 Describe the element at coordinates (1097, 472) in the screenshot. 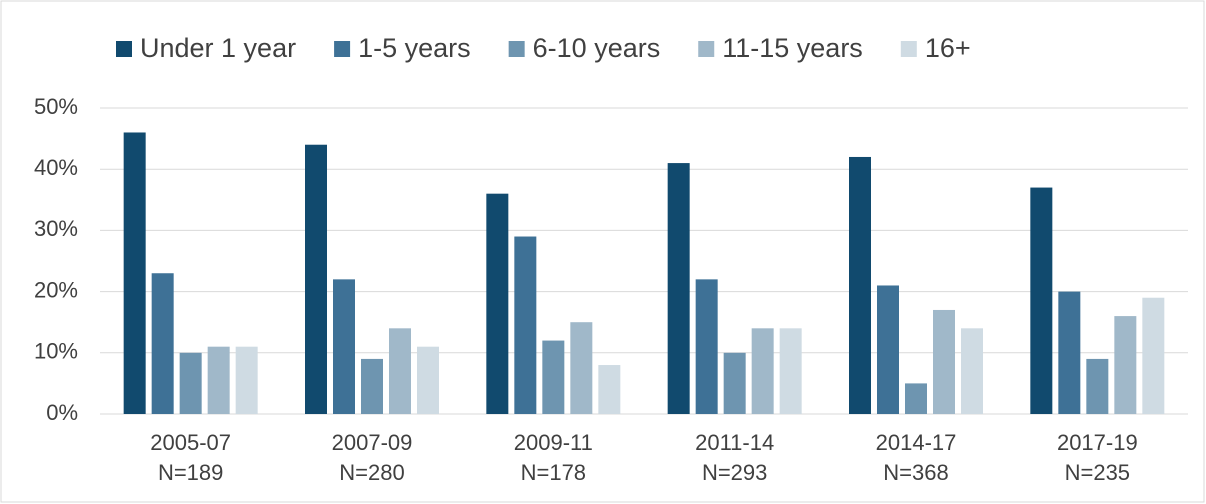

I see `x-tick-sublabel: N=235` at that location.